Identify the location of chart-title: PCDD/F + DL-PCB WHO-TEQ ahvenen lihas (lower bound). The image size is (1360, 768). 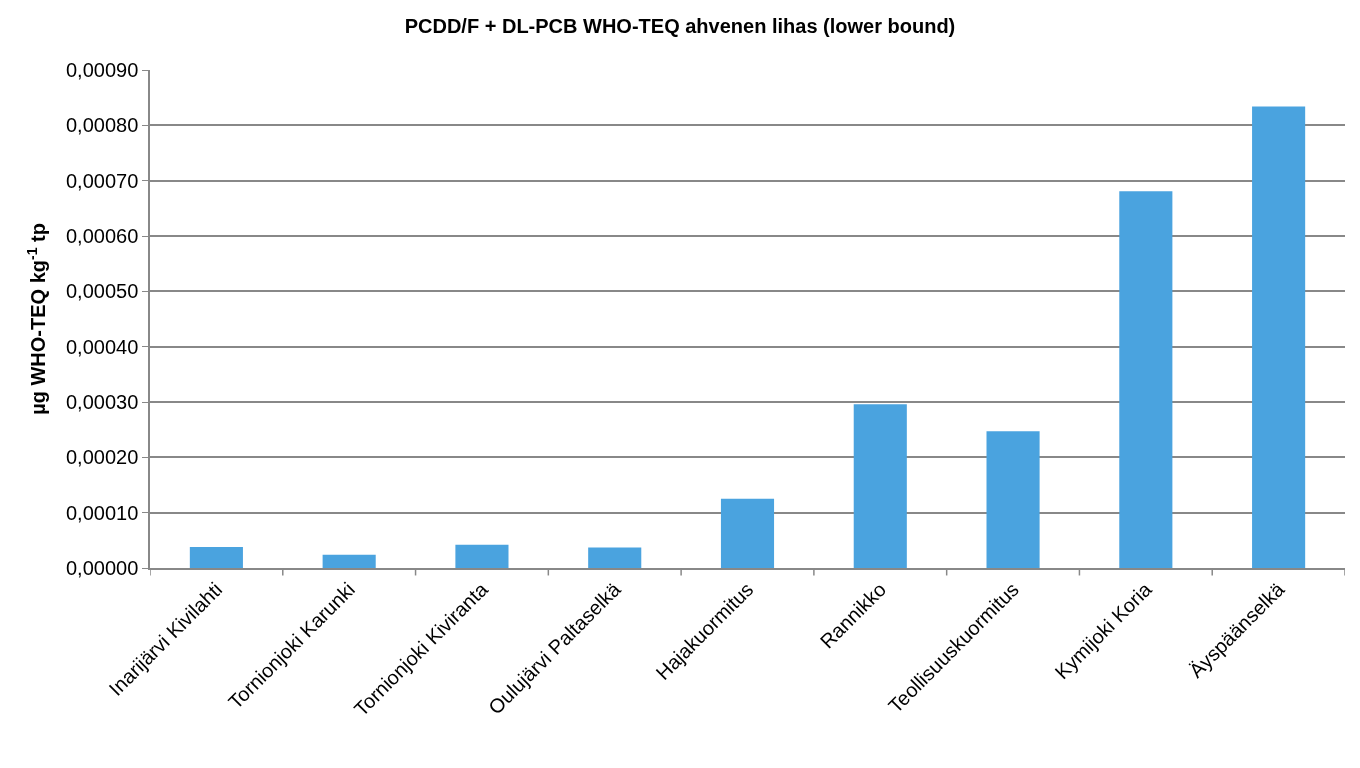
(680, 26).